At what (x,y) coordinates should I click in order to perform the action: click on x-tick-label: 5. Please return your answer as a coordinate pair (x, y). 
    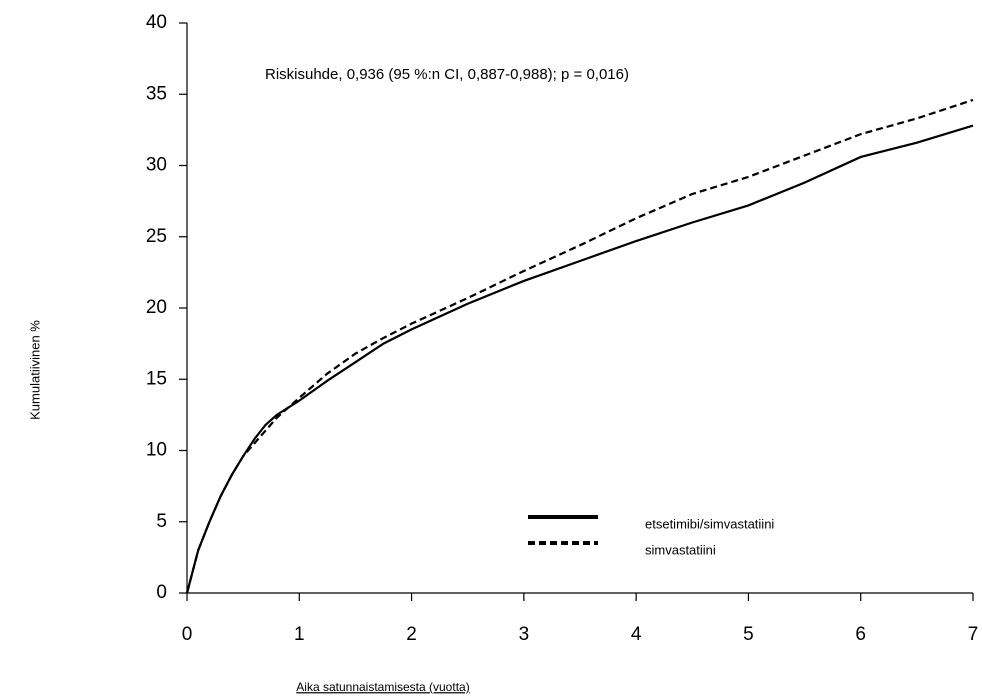
    Looking at the image, I should click on (748, 634).